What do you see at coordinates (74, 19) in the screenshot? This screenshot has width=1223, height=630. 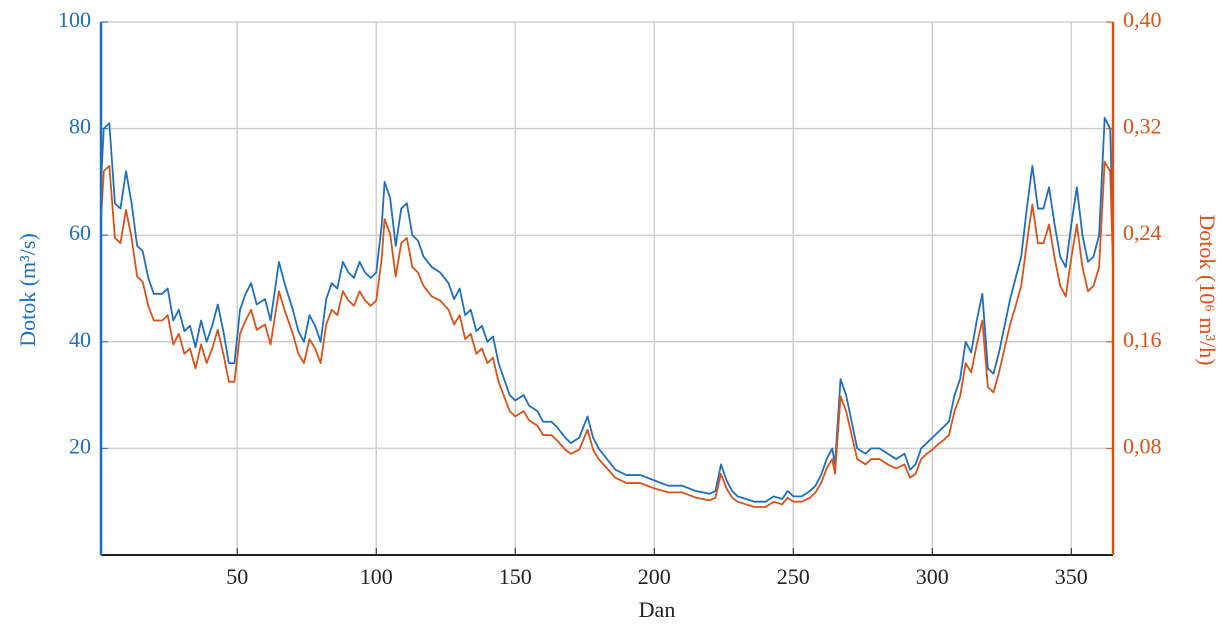 I see `y-tick-label: 100` at bounding box center [74, 19].